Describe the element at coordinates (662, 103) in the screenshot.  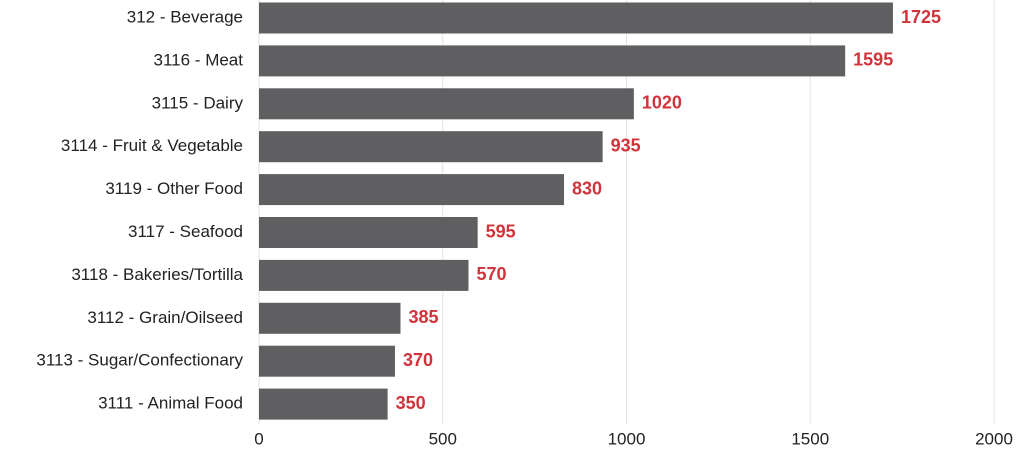
I see `value-label: 1020` at that location.